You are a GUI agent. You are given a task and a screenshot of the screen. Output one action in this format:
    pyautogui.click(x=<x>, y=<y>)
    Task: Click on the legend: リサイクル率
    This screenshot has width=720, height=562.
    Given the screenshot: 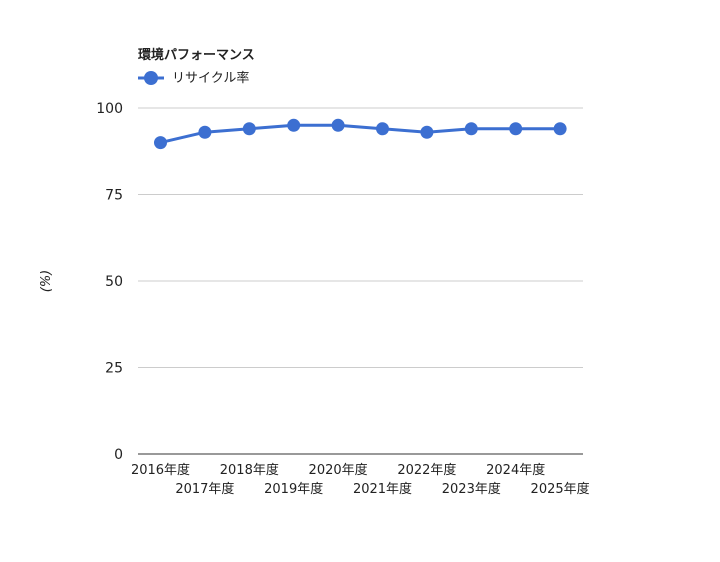 What is the action you would take?
    pyautogui.click(x=193, y=78)
    